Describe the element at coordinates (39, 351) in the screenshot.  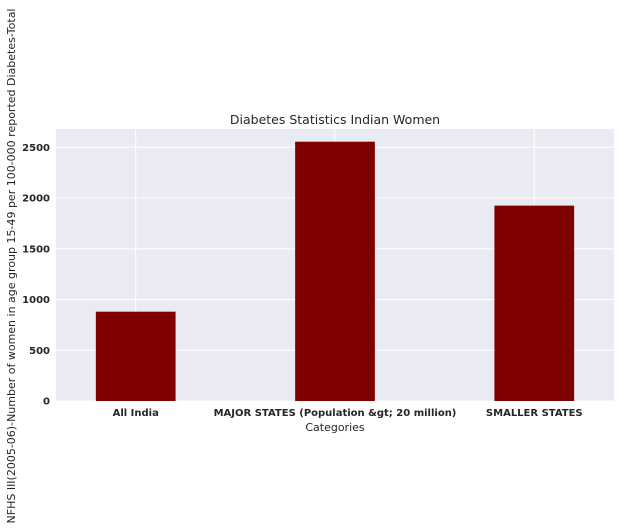
I see `y-tick-label: 500` at that location.